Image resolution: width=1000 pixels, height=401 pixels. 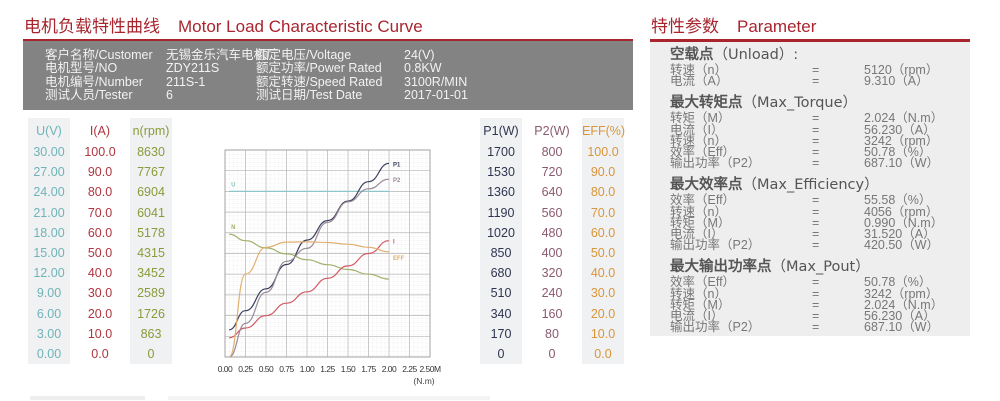 I want to click on scale-value: 640, so click(x=552, y=192).